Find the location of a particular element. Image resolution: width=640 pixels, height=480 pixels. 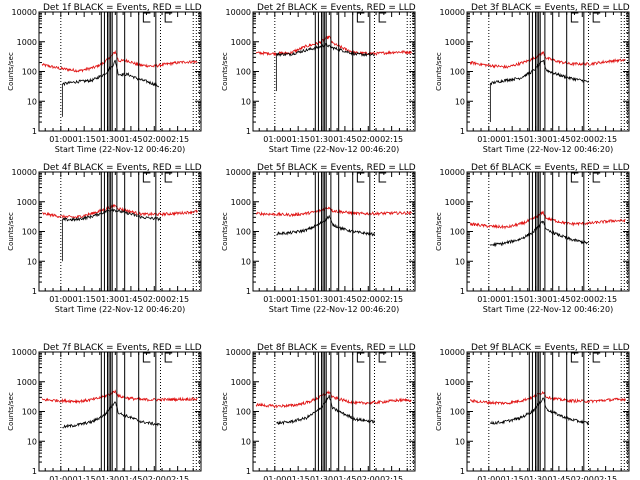

panel-title: Det 9f BLACK = Events, RED = LLD is located at coordinates (550, 348).